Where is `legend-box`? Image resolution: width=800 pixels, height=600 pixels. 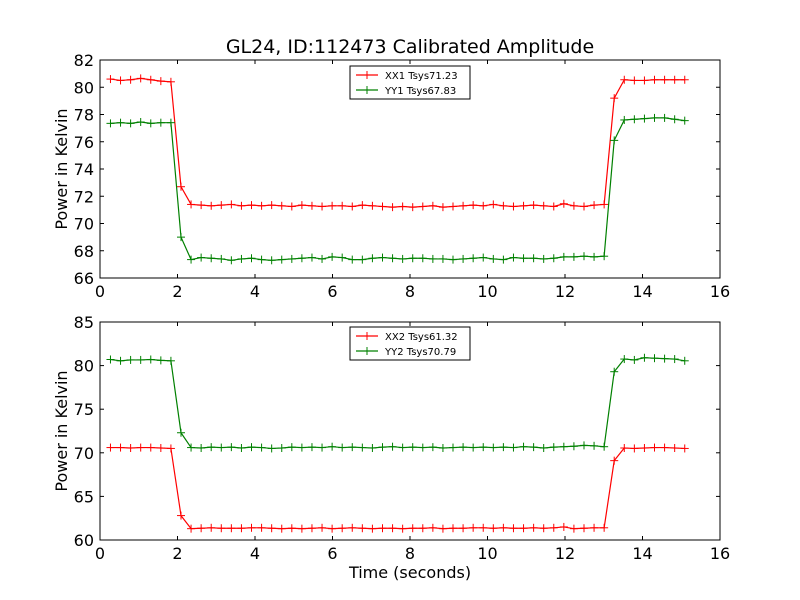 legend-box is located at coordinates (410, 82).